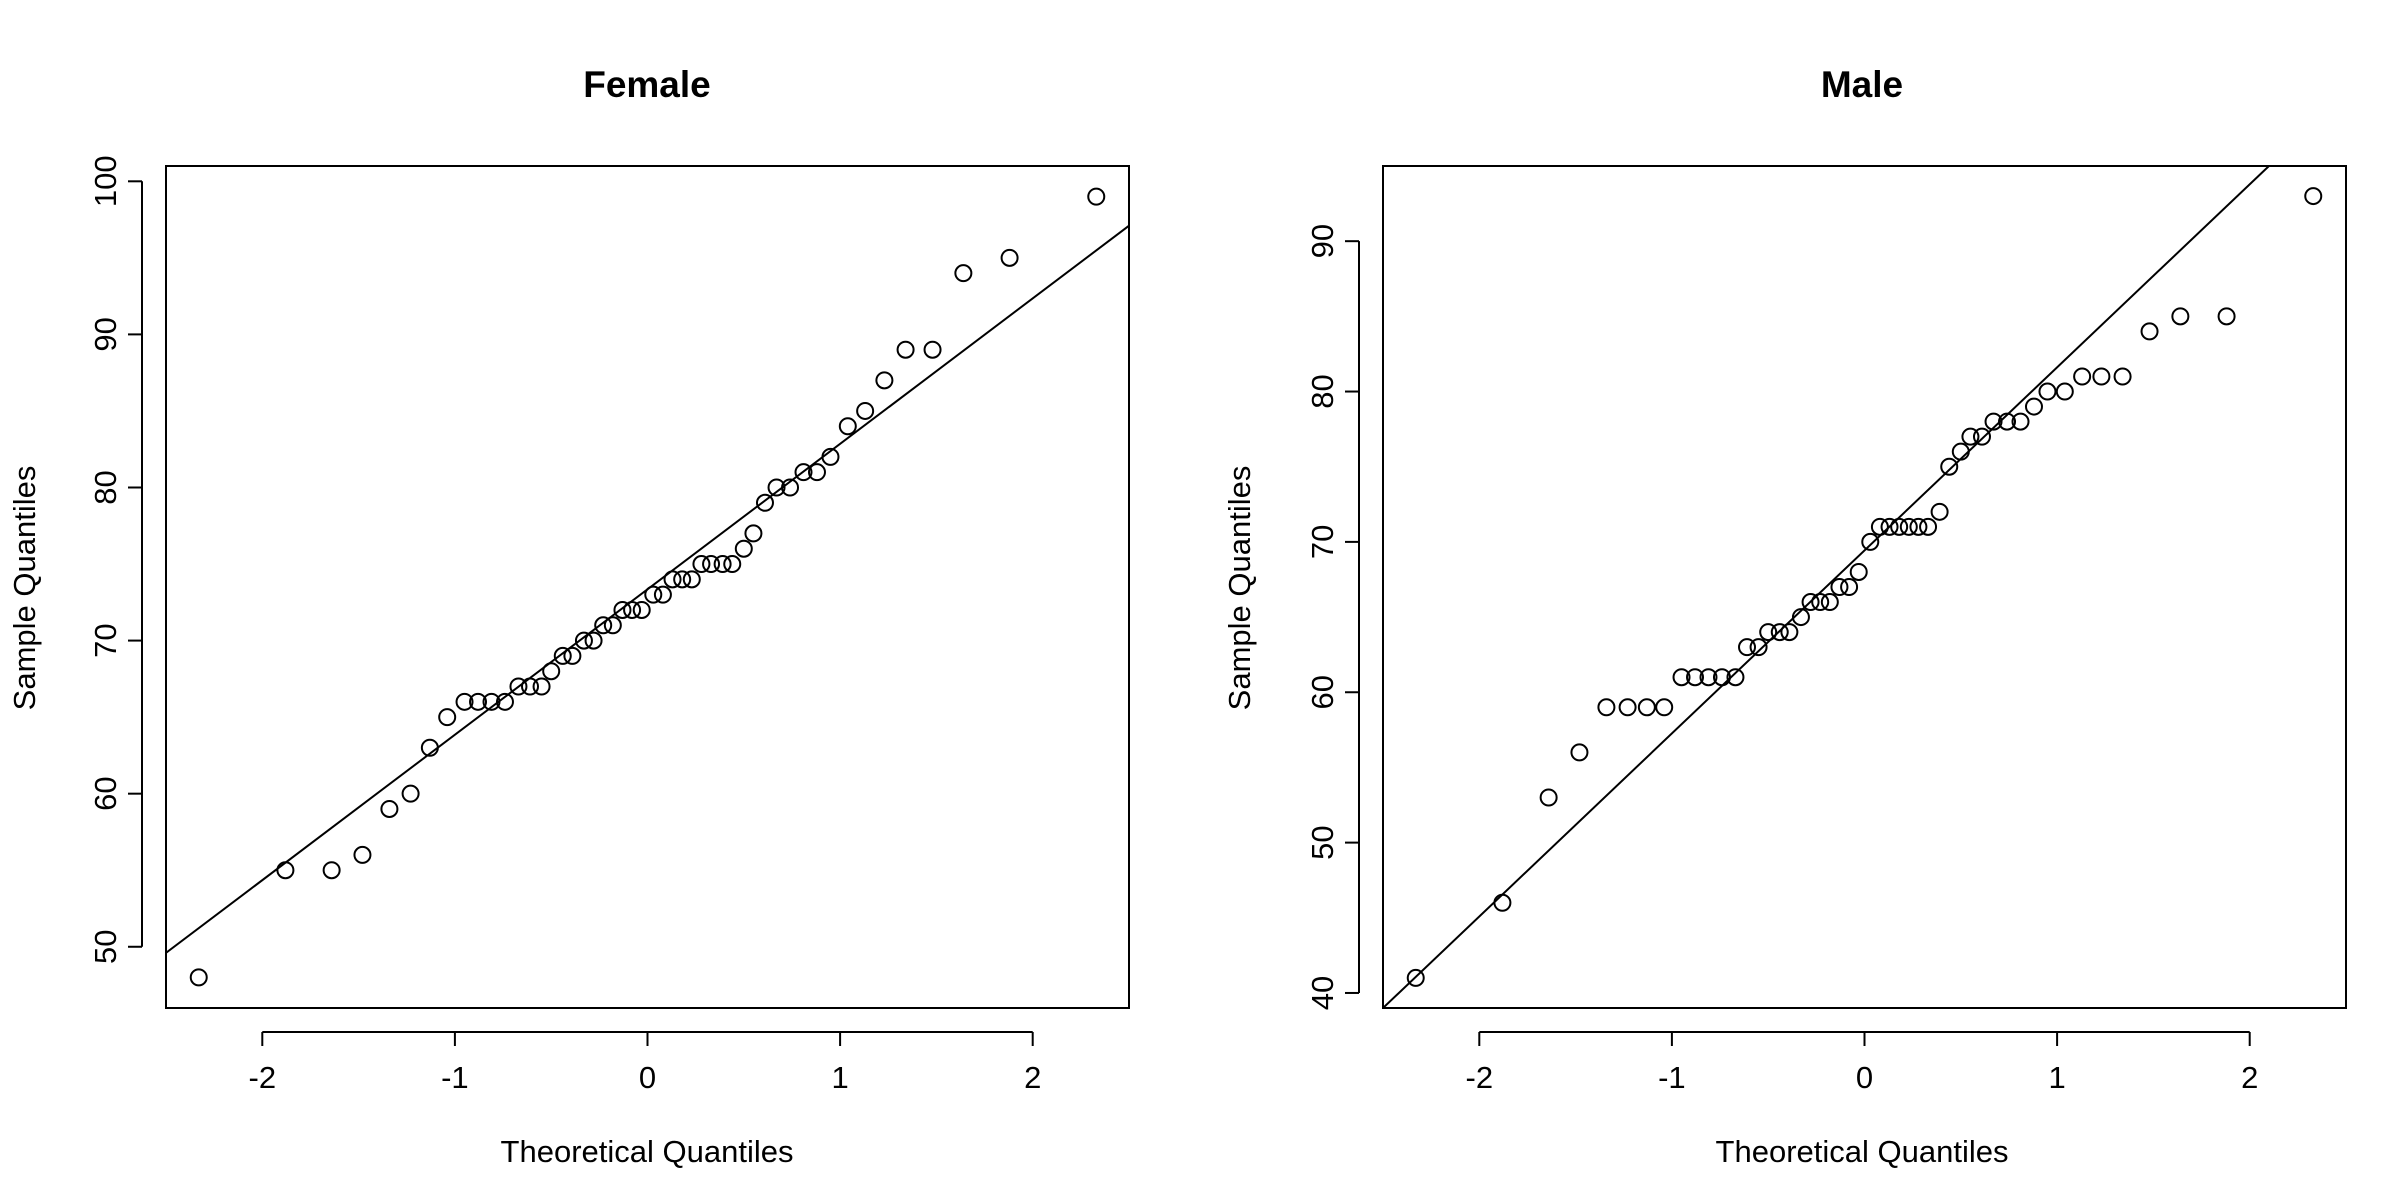 Image resolution: width=2400 pixels, height=1200 pixels. I want to click on female-y-tick-label: 90, so click(105, 334).